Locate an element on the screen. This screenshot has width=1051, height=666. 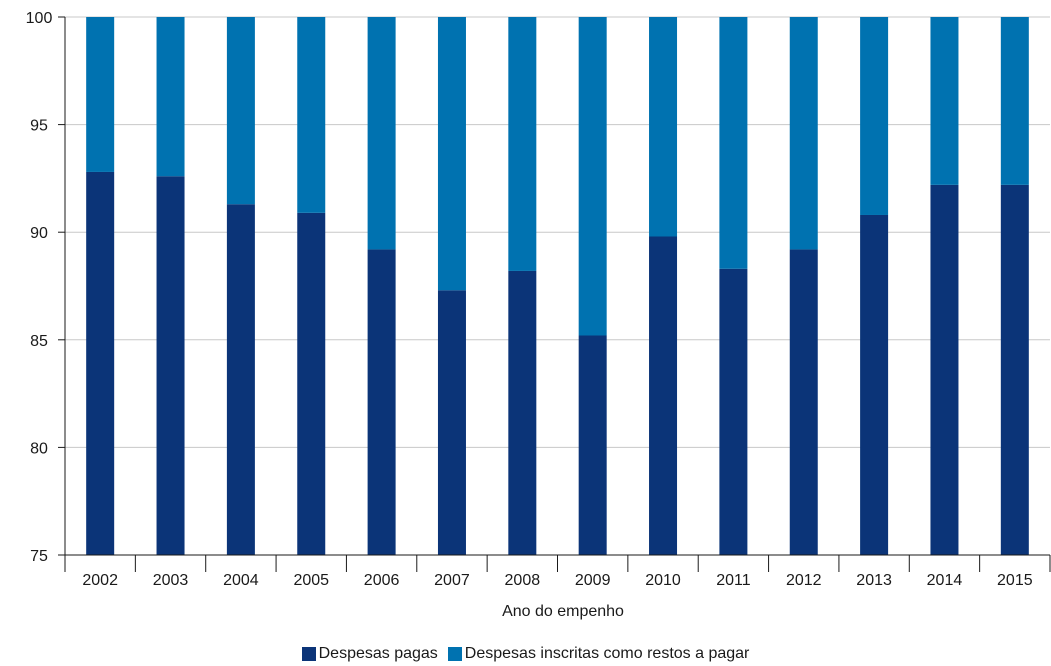
legend-label-paid: Despesas pagas is located at coordinates (378, 653).